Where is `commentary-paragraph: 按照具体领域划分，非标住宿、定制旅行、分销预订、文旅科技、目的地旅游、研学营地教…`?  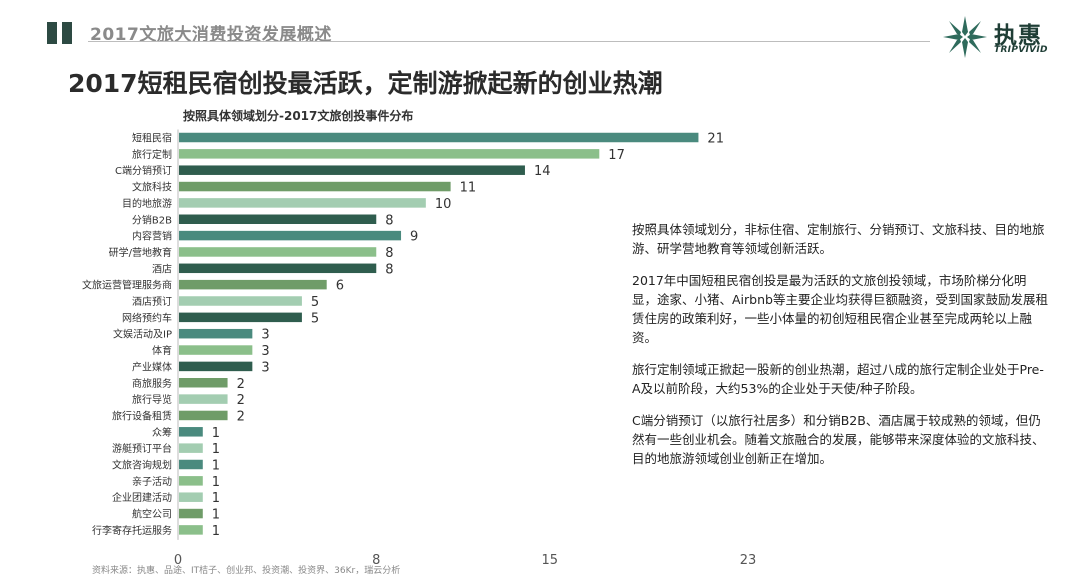 commentary-paragraph: 按照具体领域划分，非标住宿、定制旅行、分销预订、文旅科技、目的地旅游、研学营地教… is located at coordinates (838, 239).